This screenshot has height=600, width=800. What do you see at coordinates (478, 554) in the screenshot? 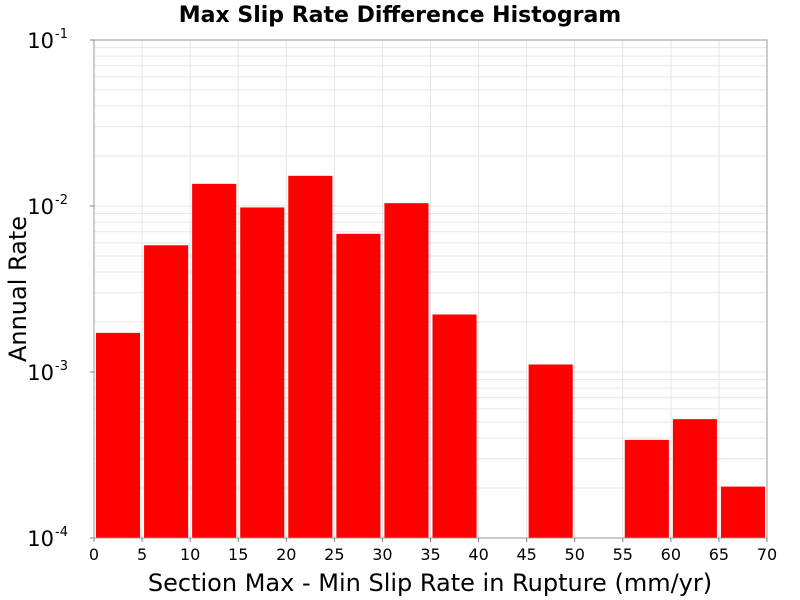
I see `x-tick-label: 40` at bounding box center [478, 554].